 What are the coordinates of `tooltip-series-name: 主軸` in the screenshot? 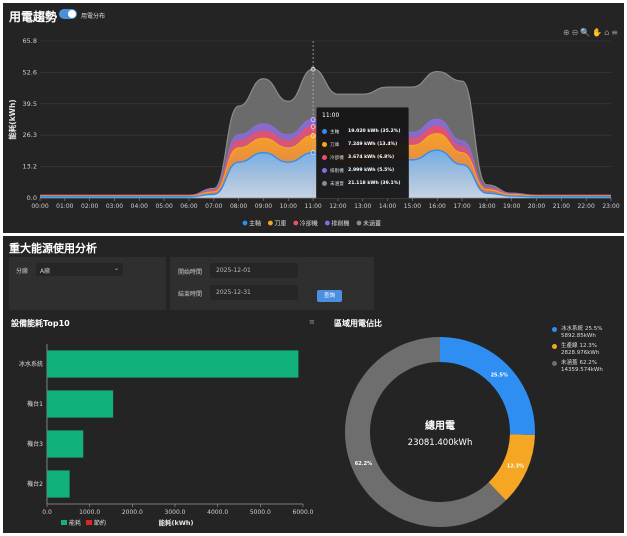 It's located at (335, 132).